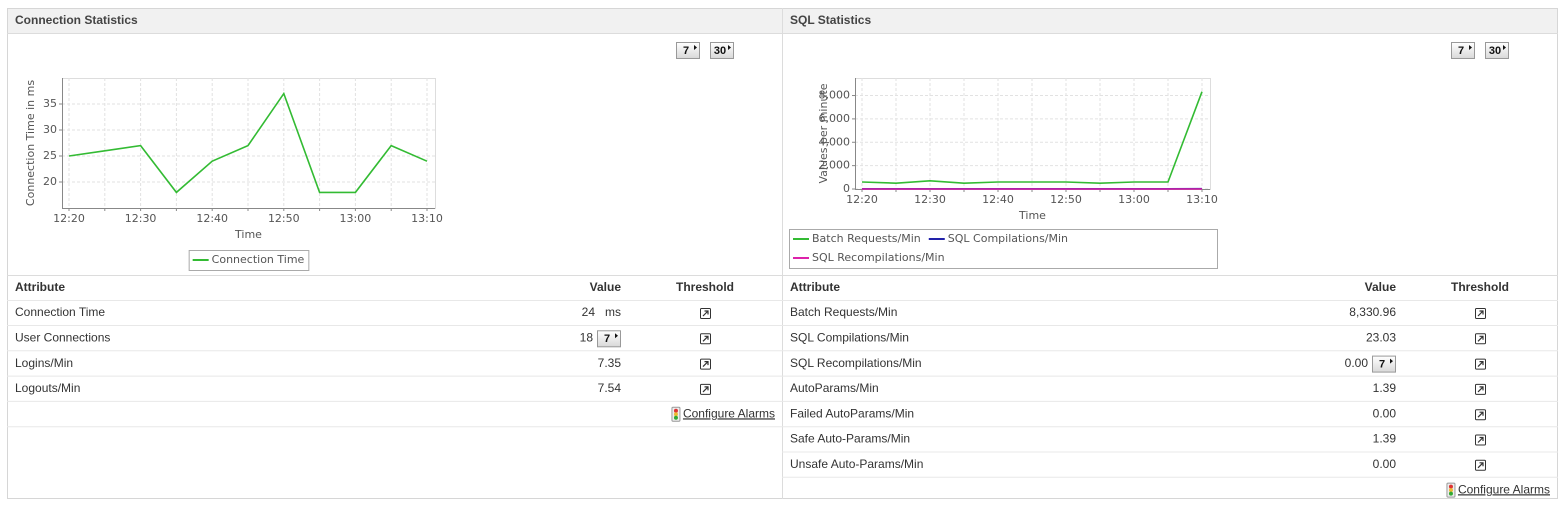  Describe the element at coordinates (835, 118) in the screenshot. I see `y-tick-label: 6,000` at that location.